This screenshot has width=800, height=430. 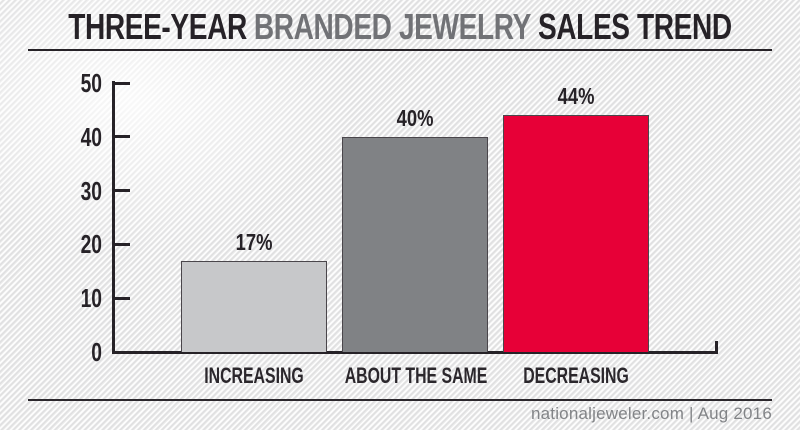 What do you see at coordinates (113, 217) in the screenshot?
I see `y-axis-line` at bounding box center [113, 217].